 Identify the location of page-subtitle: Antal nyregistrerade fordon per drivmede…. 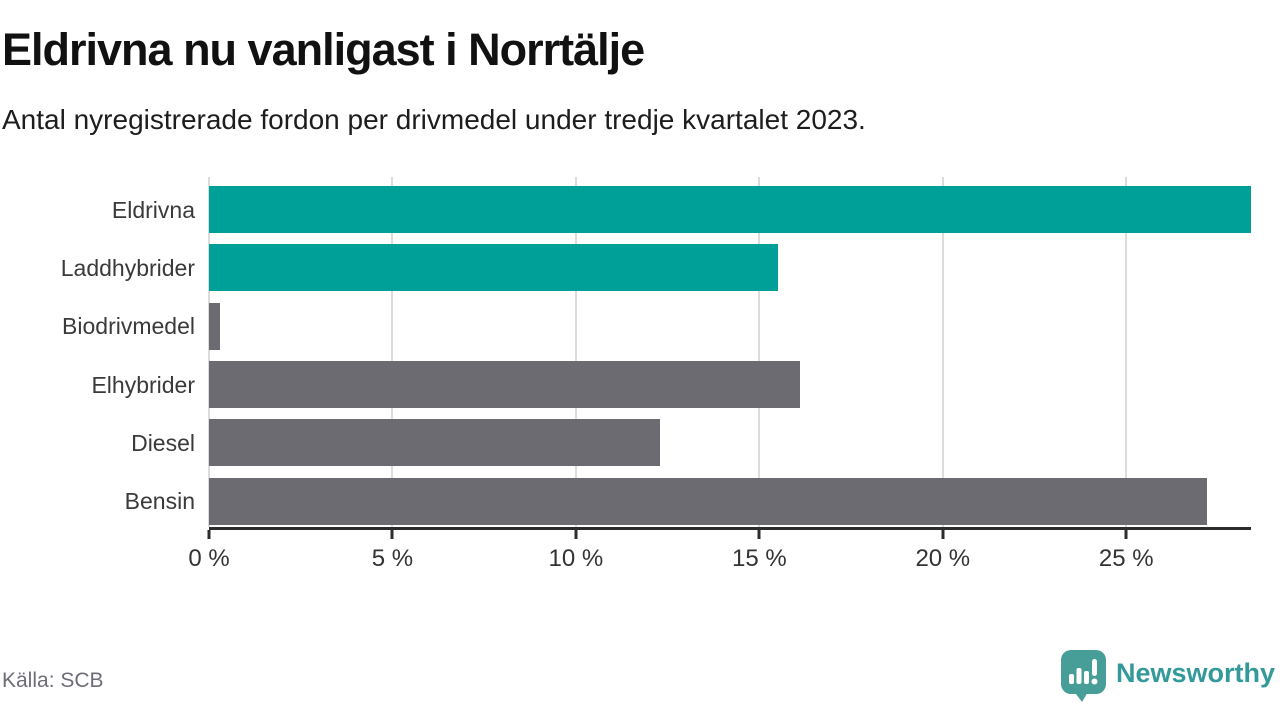
(434, 119).